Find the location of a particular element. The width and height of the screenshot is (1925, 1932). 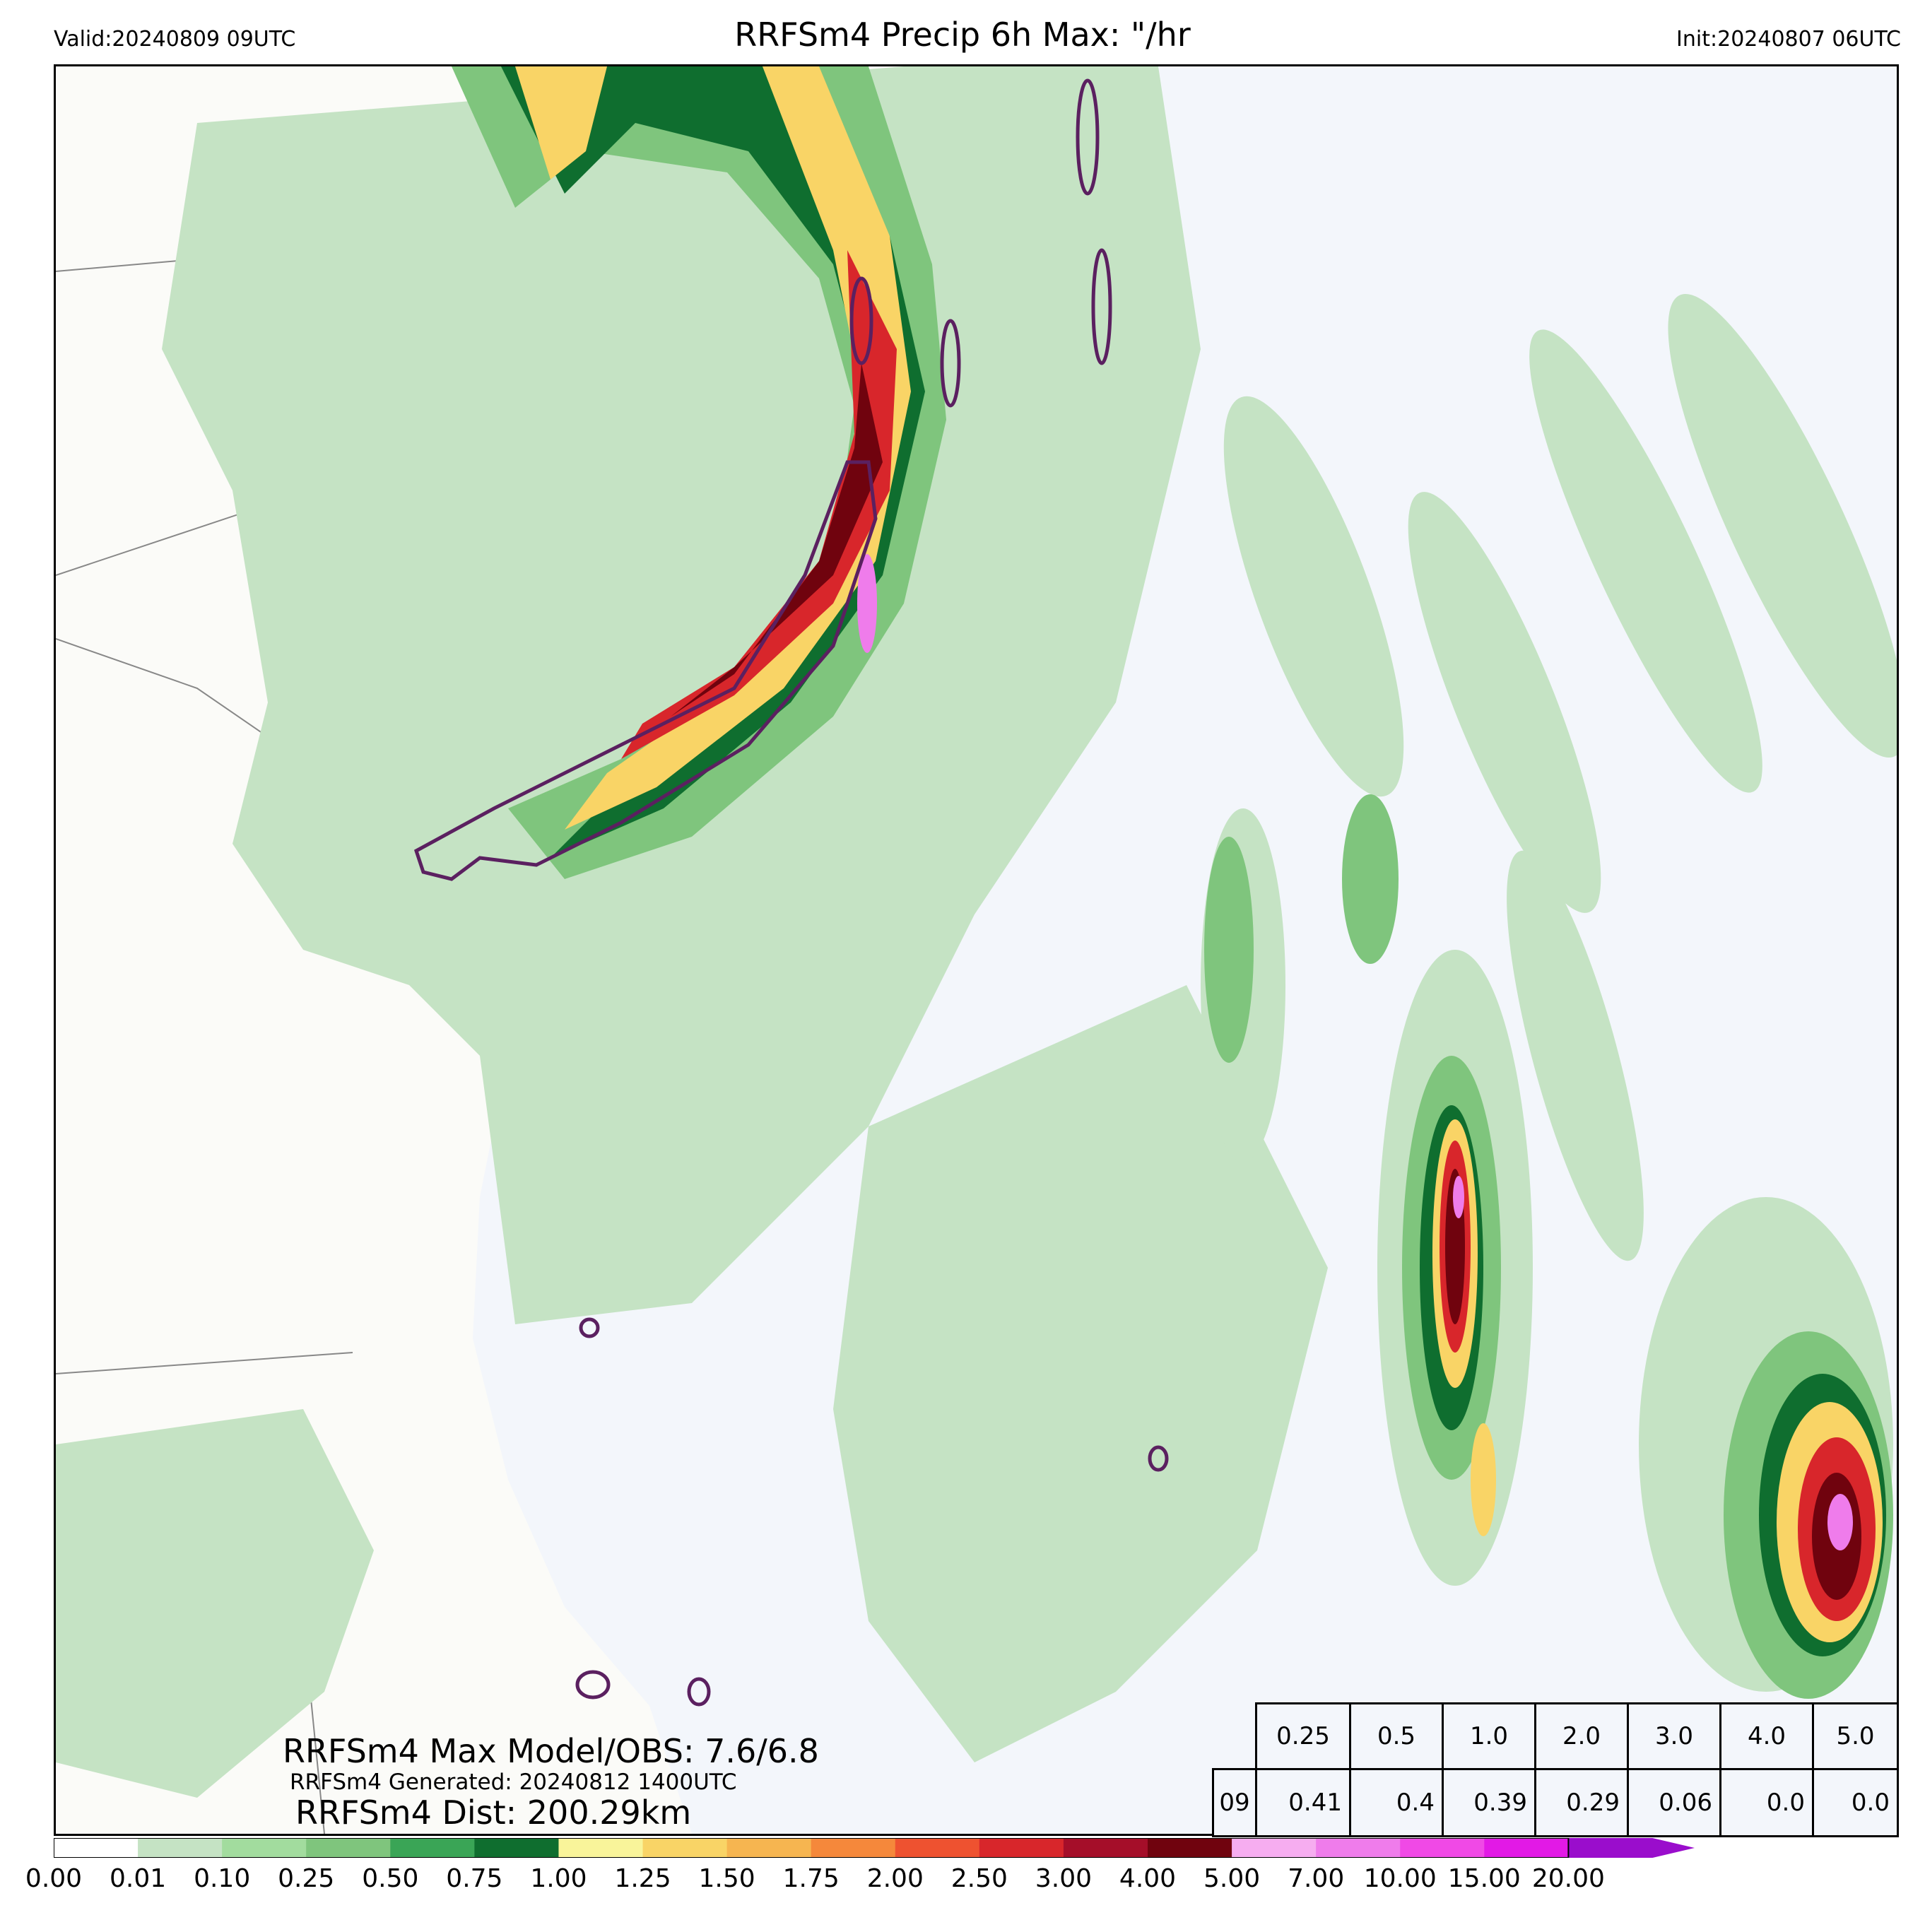

colorbar-tick-label: 7.00 is located at coordinates (1316, 1878).